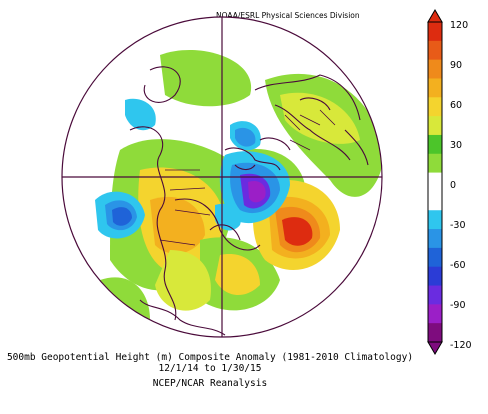 This screenshot has width=488, height=414. Describe the element at coordinates (456, 145) in the screenshot. I see `colorbar-tick-label: 30` at that location.